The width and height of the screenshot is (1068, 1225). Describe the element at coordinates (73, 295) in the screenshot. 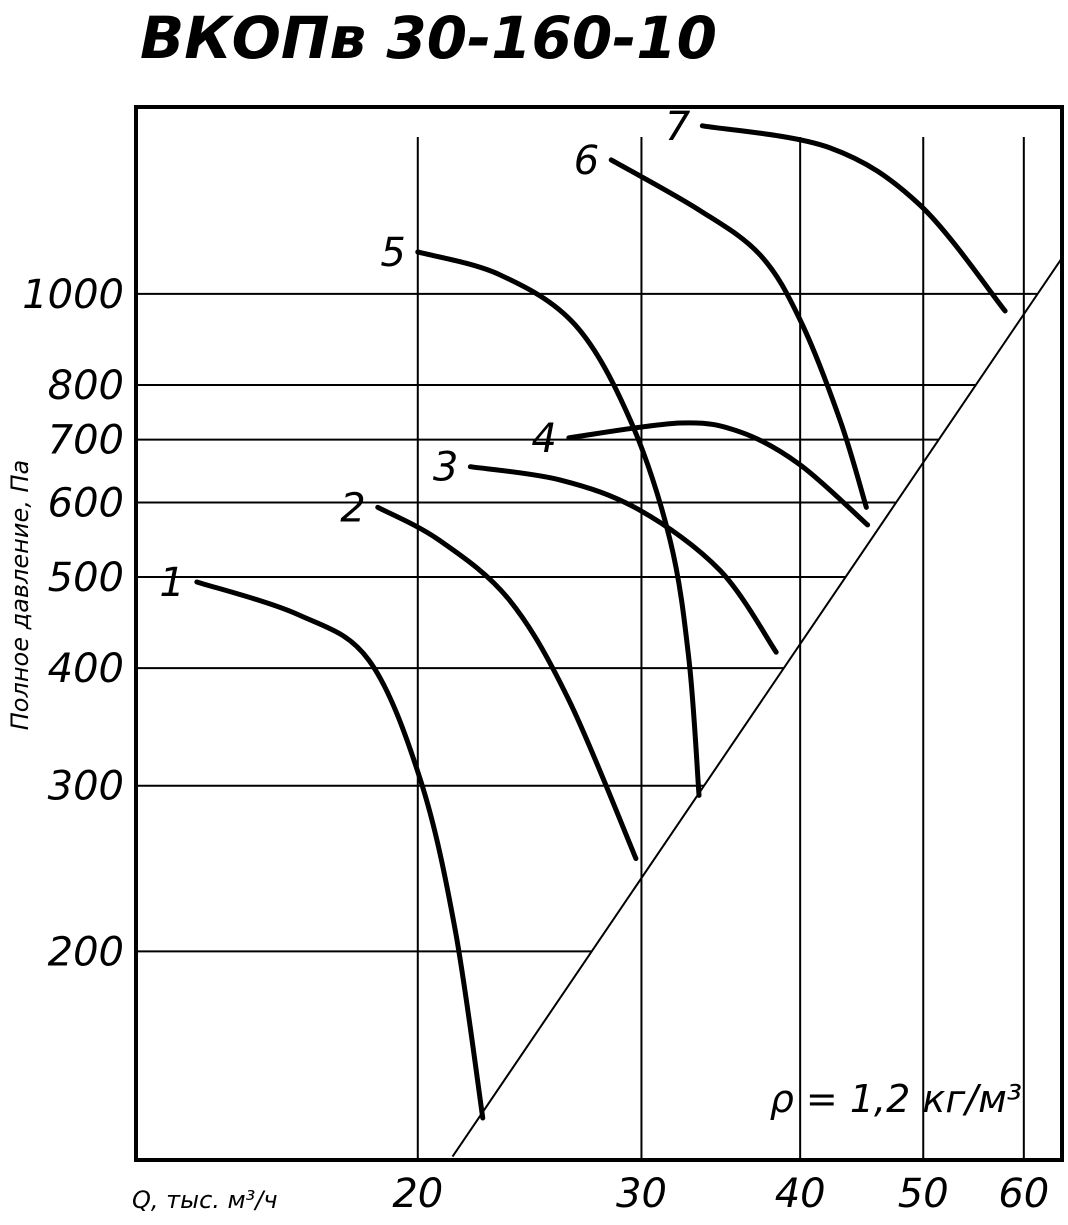

I see `y-tick-label: 1000` at that location.